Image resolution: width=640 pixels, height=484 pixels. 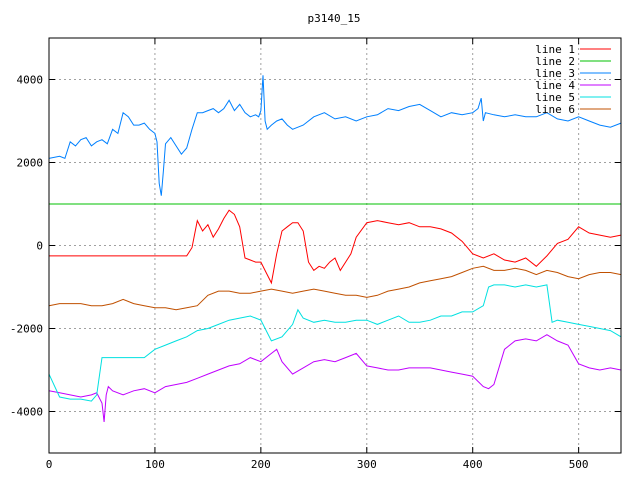 I want to click on legend-label-6: line 6, so click(x=555, y=109).